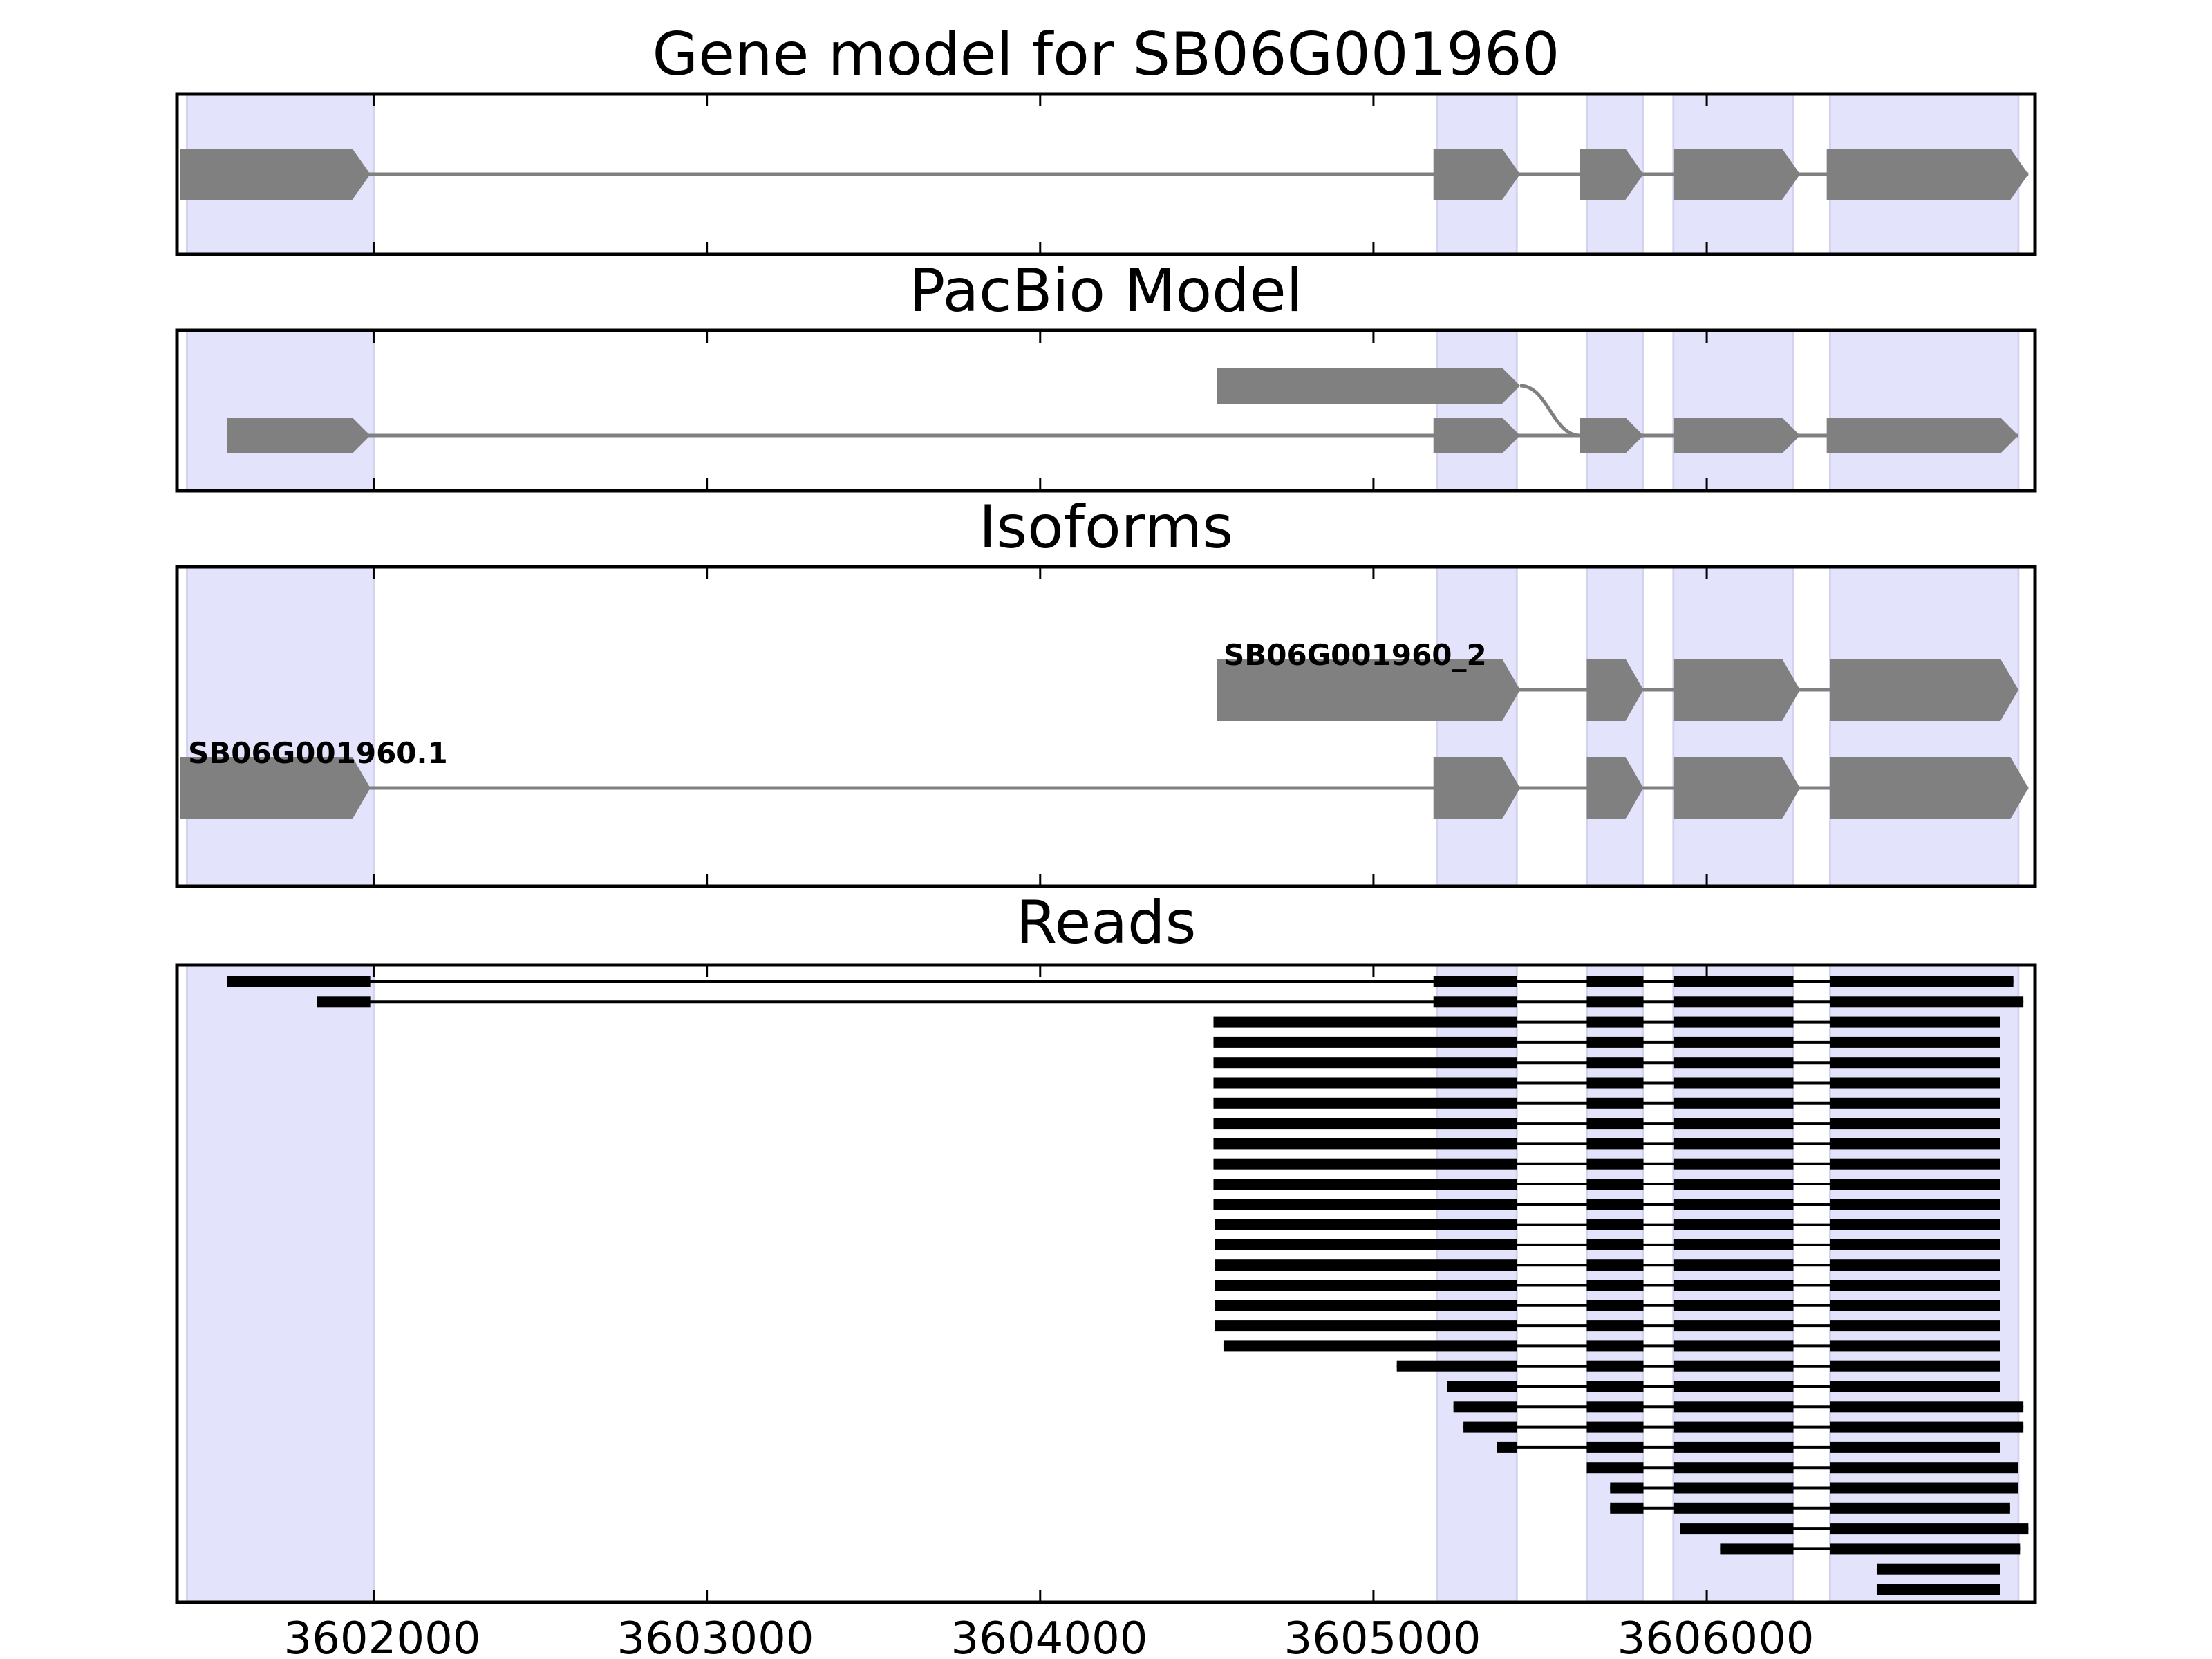 This screenshot has height=1659, width=2212. What do you see at coordinates (1382, 1636) in the screenshot?
I see `x-tick-label: 3605000` at bounding box center [1382, 1636].